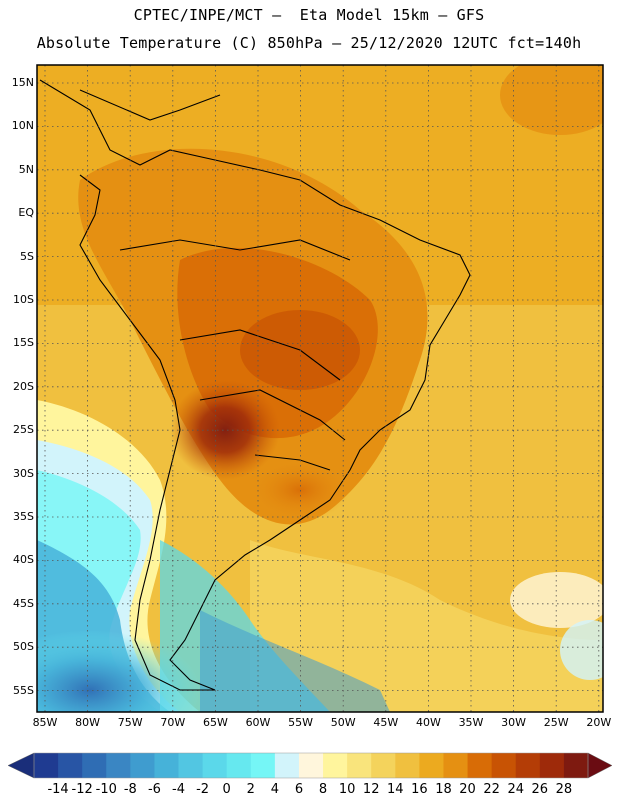 Image resolution: width=618 pixels, height=800 pixels. Describe the element at coordinates (491, 789) in the screenshot. I see `colorbar-tick-label: 22` at that location.